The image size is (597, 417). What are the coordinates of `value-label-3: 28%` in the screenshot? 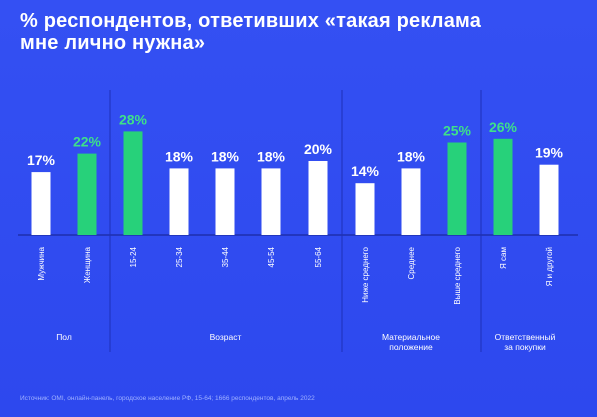 It's located at (133, 119).